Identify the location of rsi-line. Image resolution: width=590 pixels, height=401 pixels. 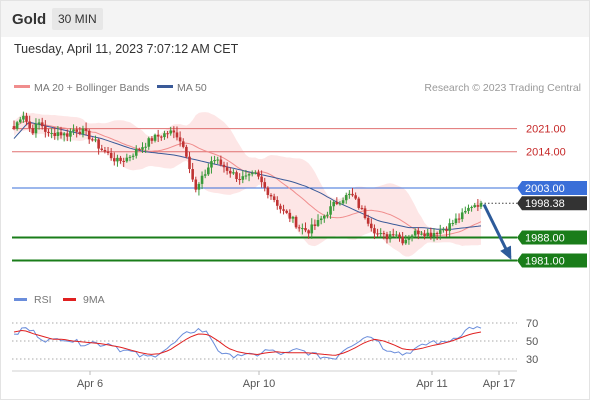
(247, 343).